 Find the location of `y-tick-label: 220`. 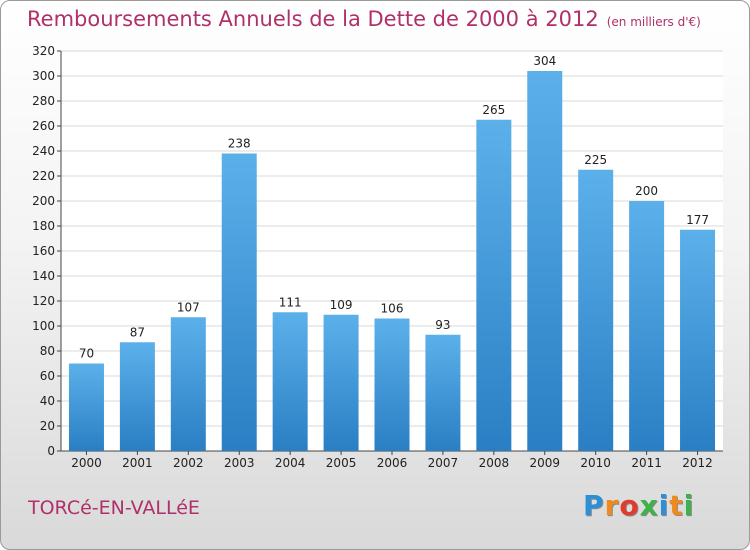

y-tick-label: 220 is located at coordinates (43, 176).